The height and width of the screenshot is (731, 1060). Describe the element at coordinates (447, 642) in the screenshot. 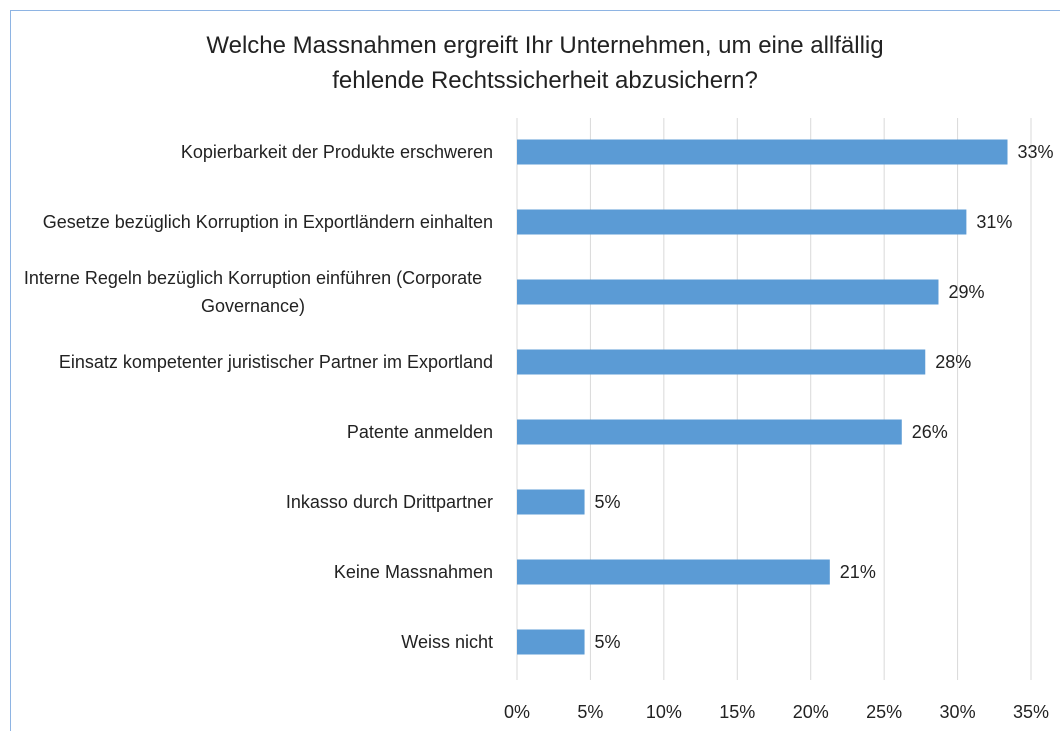

I see `y-tick-label: Weiss nicht` at that location.